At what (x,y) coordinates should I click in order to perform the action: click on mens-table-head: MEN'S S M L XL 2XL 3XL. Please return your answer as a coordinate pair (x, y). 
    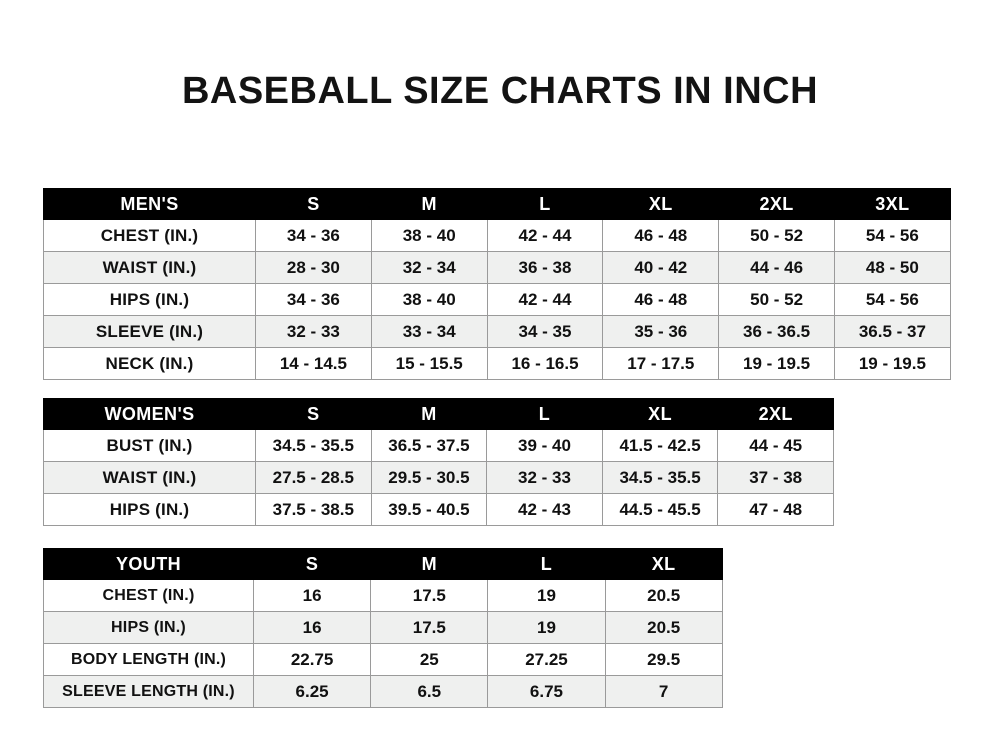
    Looking at the image, I should click on (497, 204).